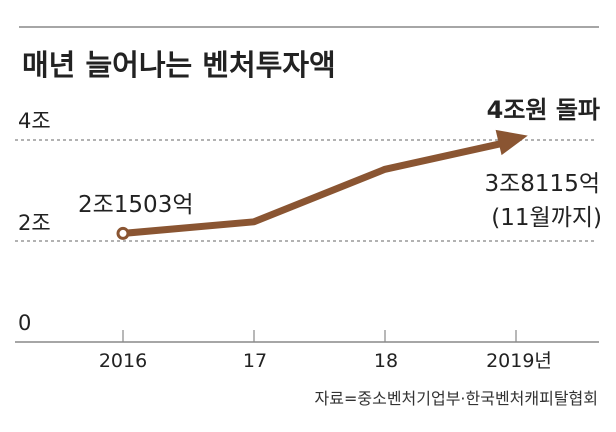 The height and width of the screenshot is (432, 616). I want to click on start-value-label: 2조1503억, so click(136, 205).